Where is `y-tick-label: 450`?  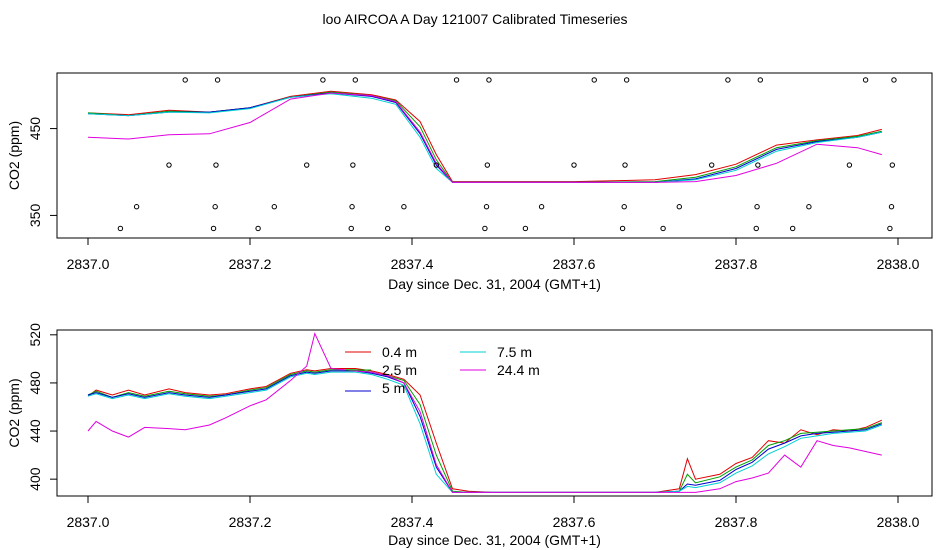 y-tick-label: 450 is located at coordinates (35, 129).